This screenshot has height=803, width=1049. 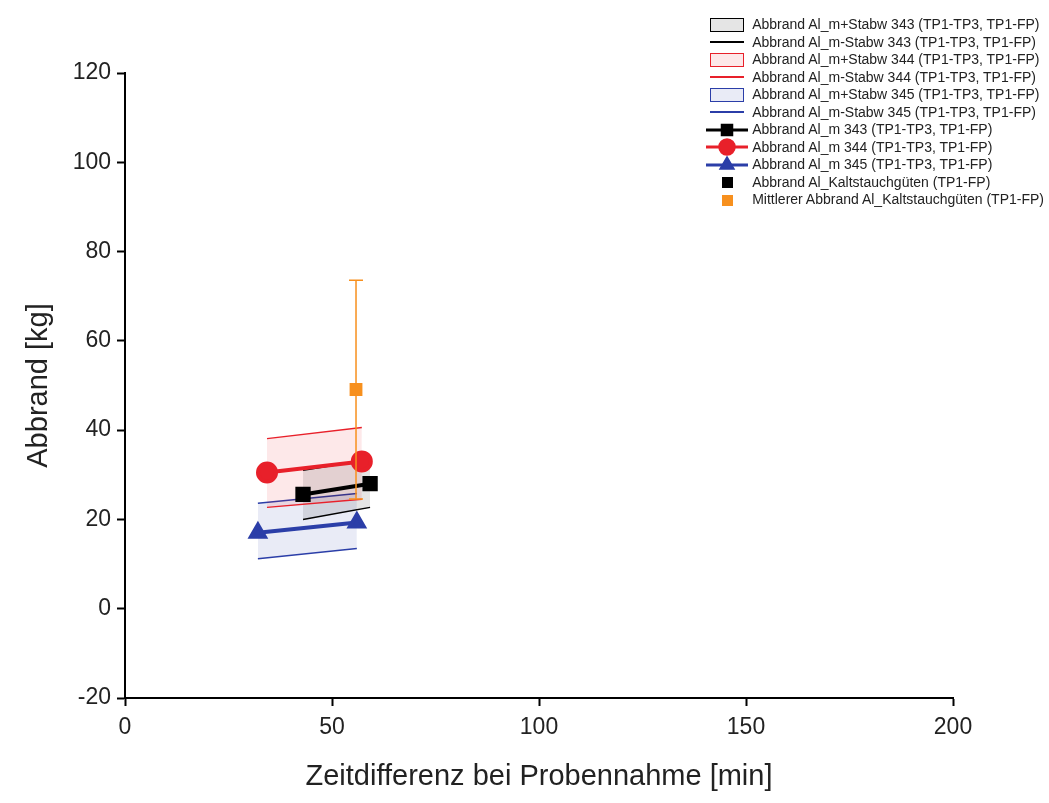 I want to click on y-tick-label: 0, so click(x=104, y=607).